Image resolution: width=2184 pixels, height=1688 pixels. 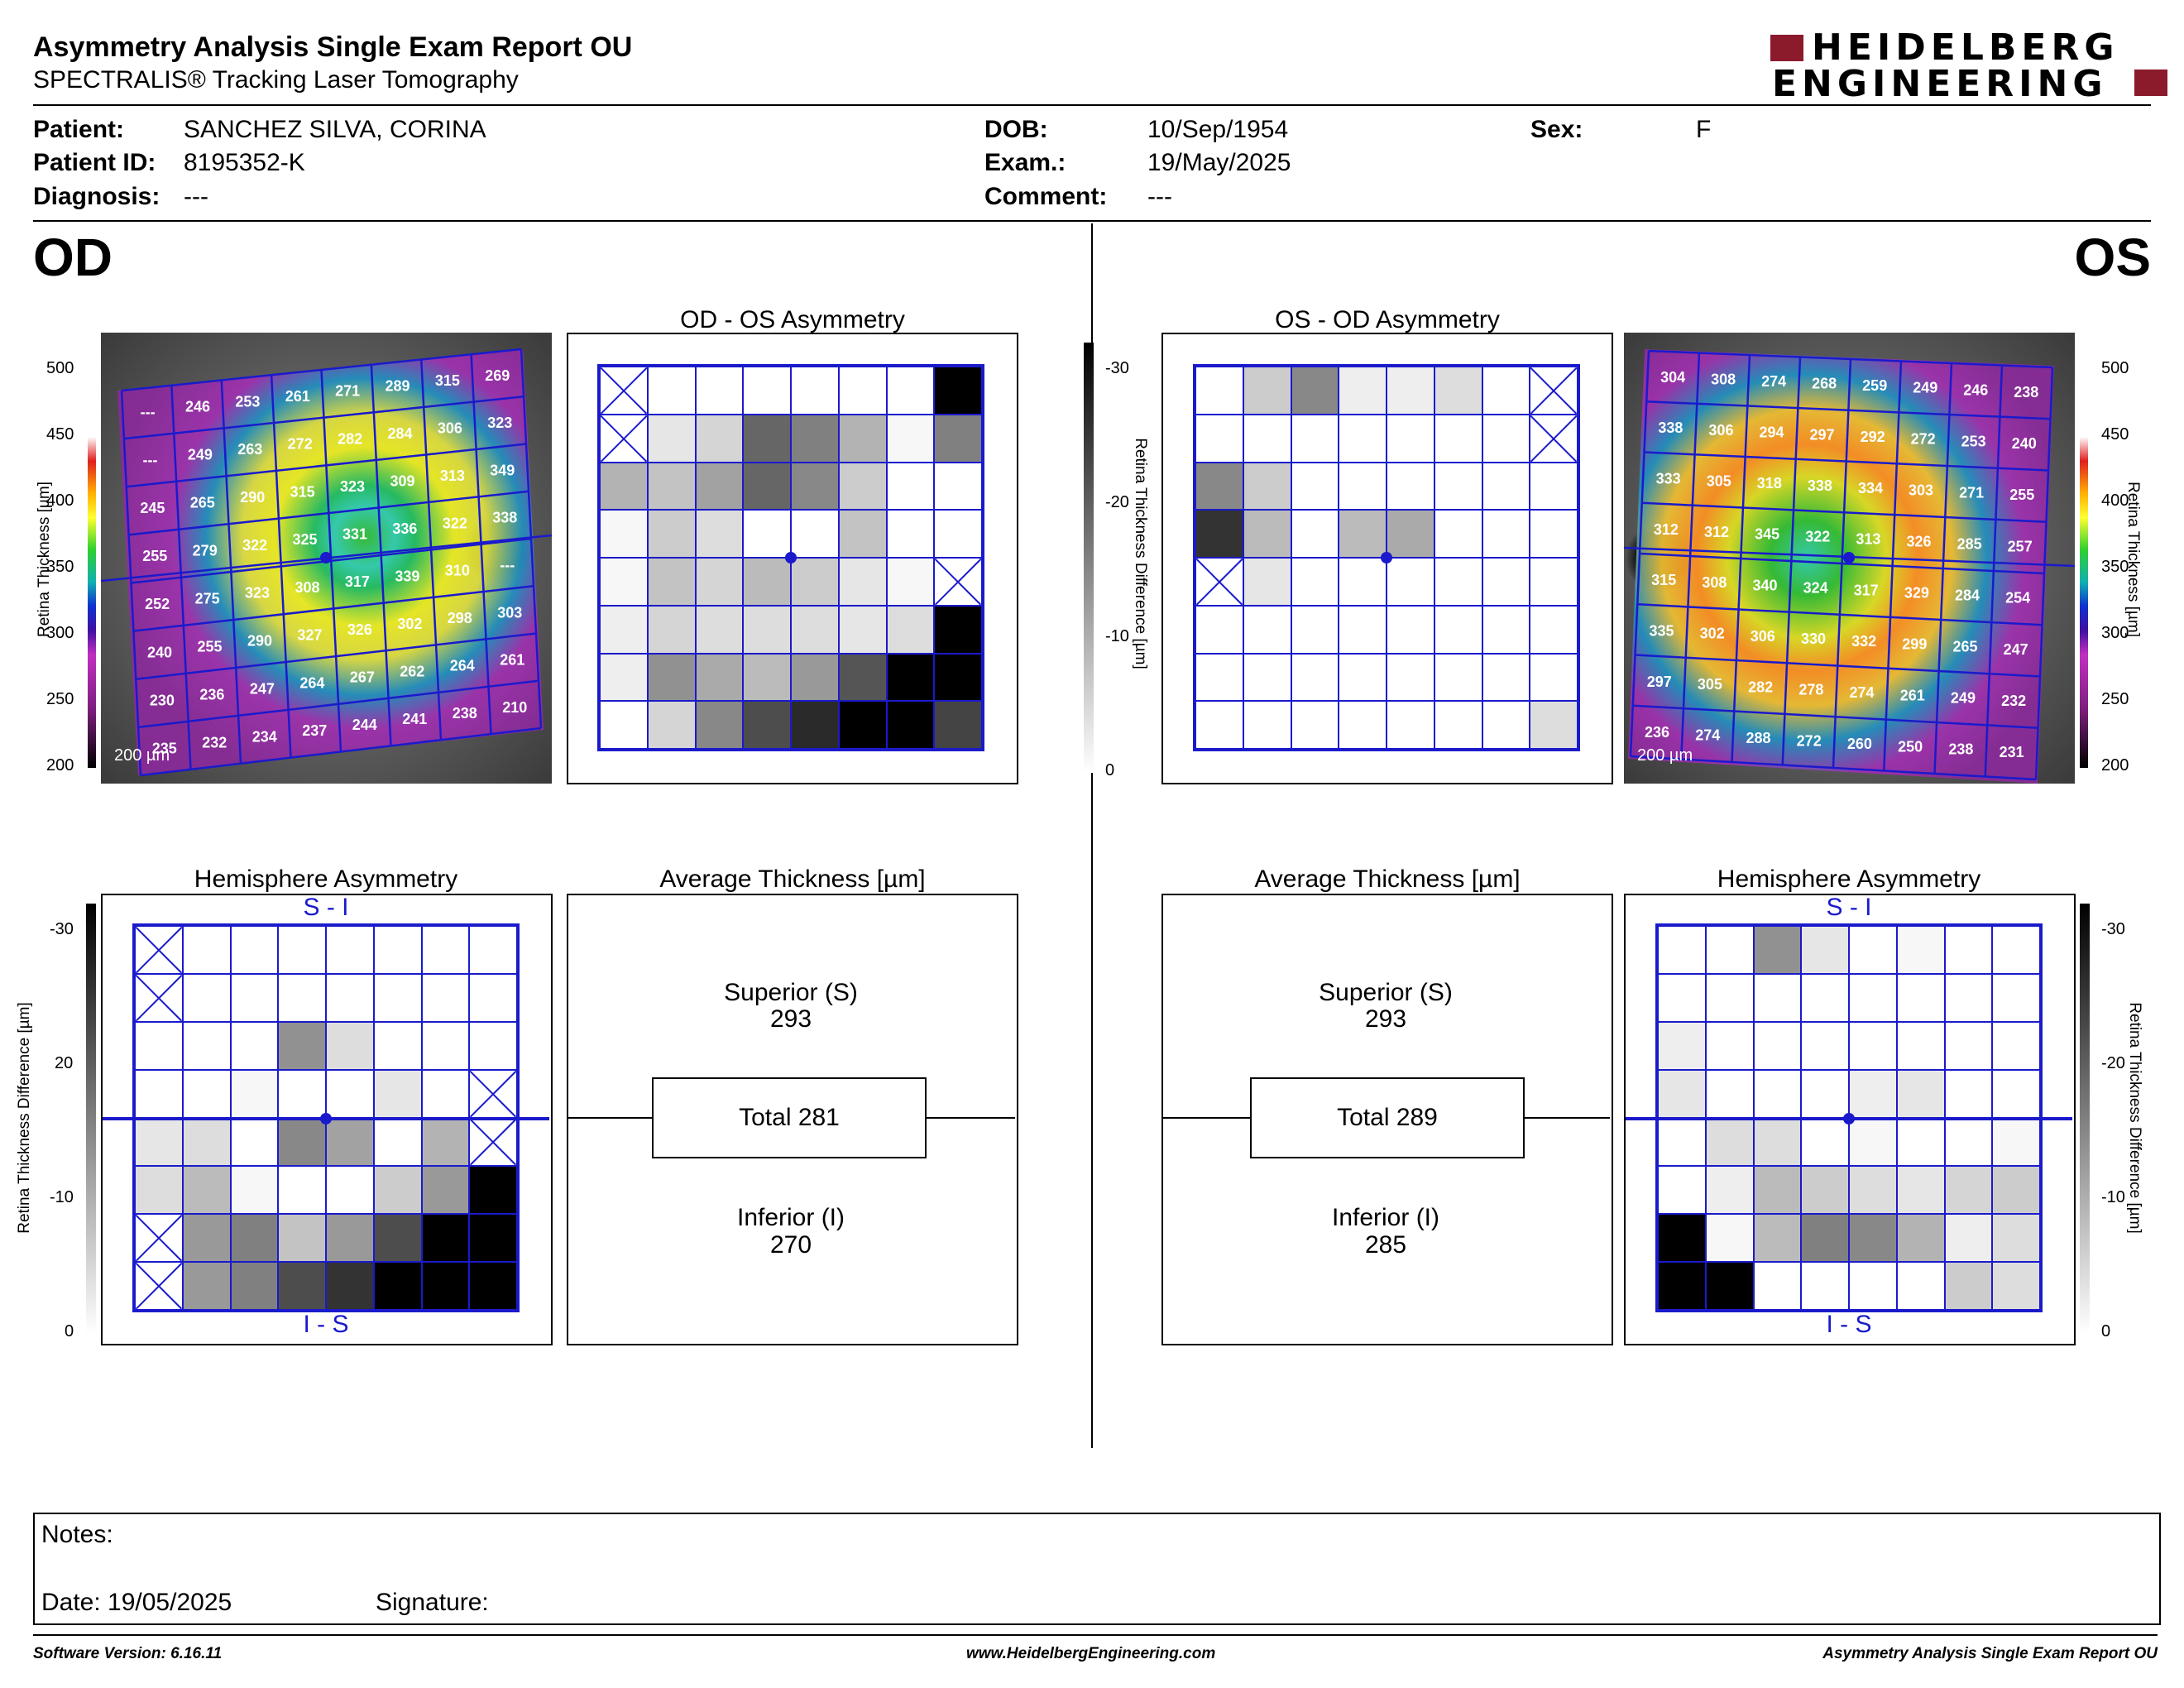 I want to click on thickness-value: 329, so click(x=1916, y=592).